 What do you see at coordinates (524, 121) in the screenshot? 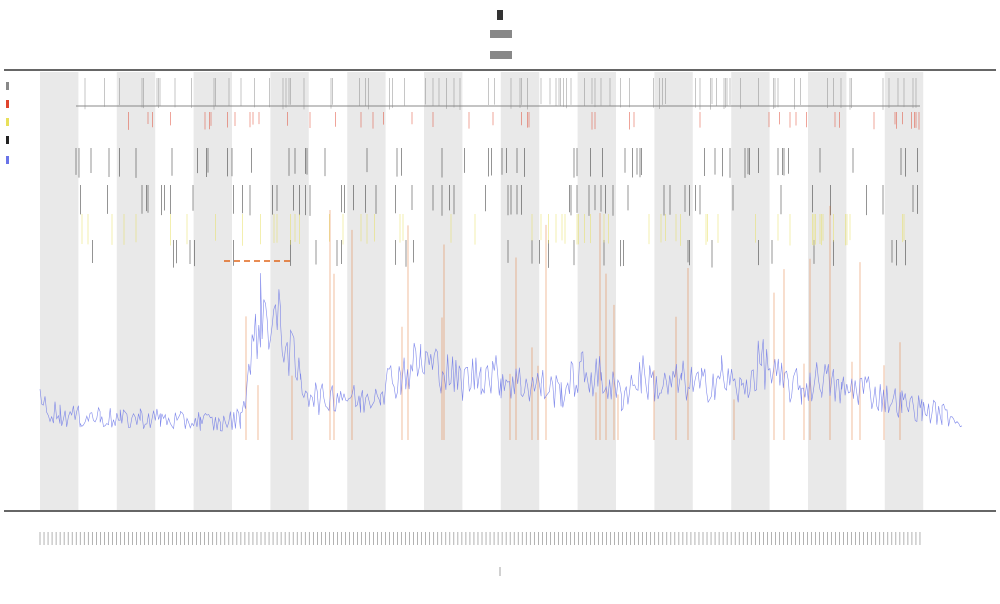
I see `red-track` at bounding box center [524, 121].